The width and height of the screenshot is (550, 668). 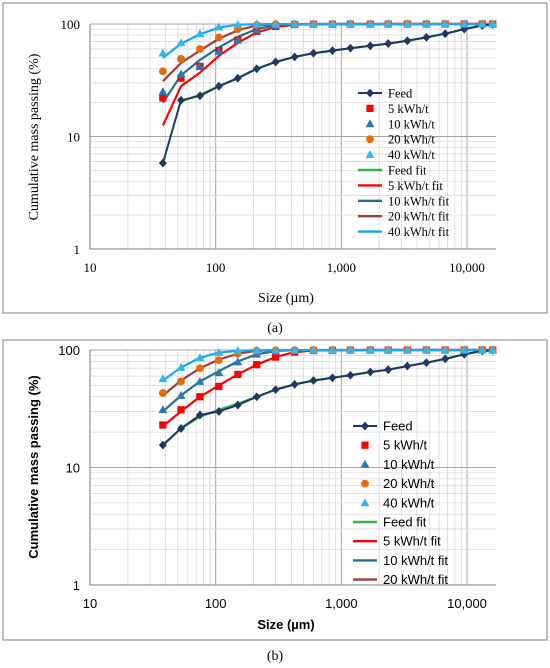 I want to click on legend-label: Feed fit, so click(x=407, y=171).